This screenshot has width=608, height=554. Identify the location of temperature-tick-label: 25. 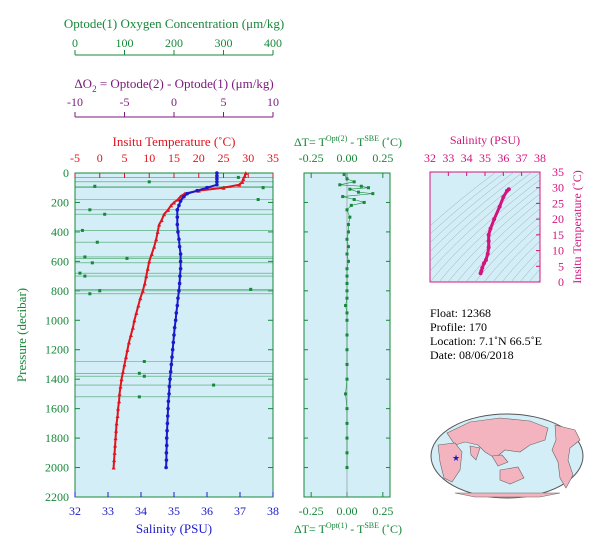
(224, 158).